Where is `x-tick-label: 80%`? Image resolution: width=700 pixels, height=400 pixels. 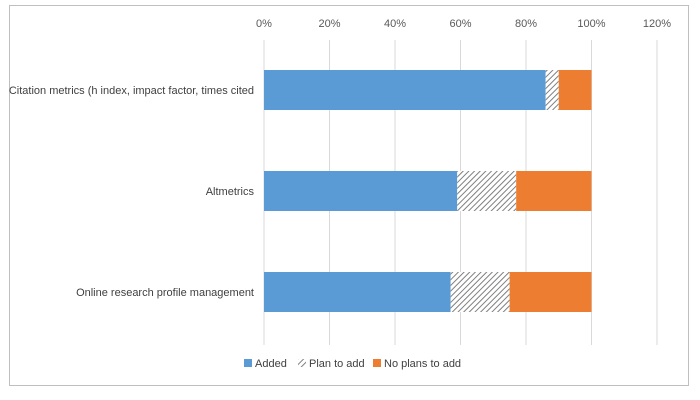 x-tick-label: 80% is located at coordinates (526, 24).